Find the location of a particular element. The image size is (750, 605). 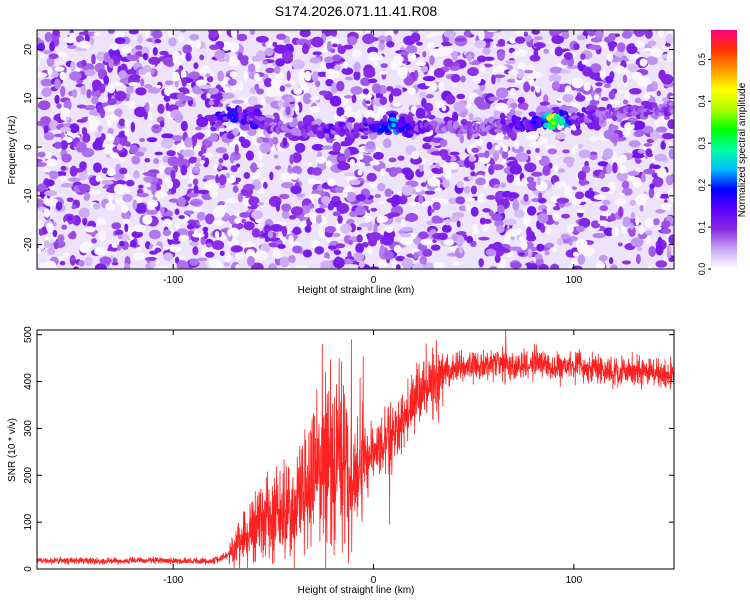

spectrogram-xlabel: Height of straight line (km) is located at coordinates (356, 290).